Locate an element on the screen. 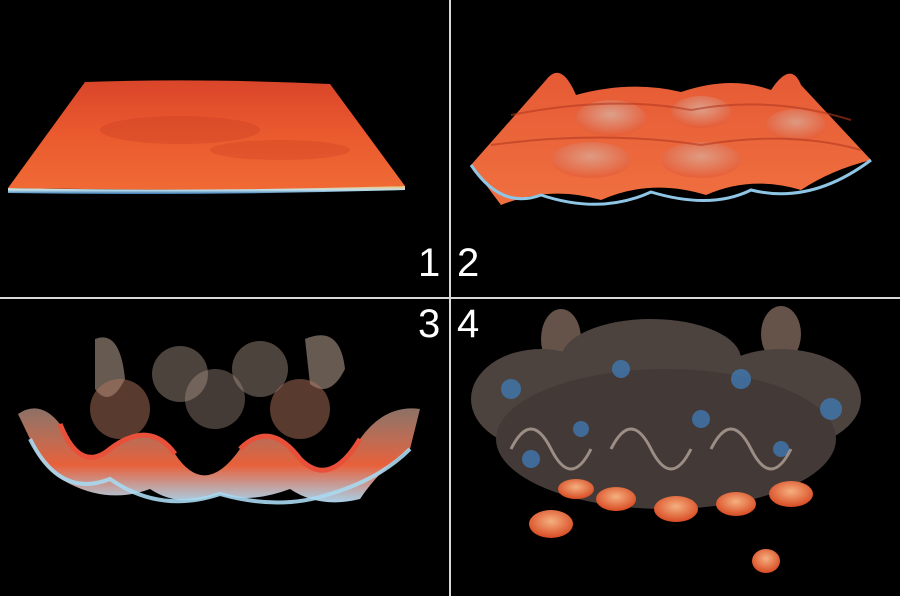 Image resolution: width=900 pixels, height=596 pixels. horizontal-divider is located at coordinates (450, 298).